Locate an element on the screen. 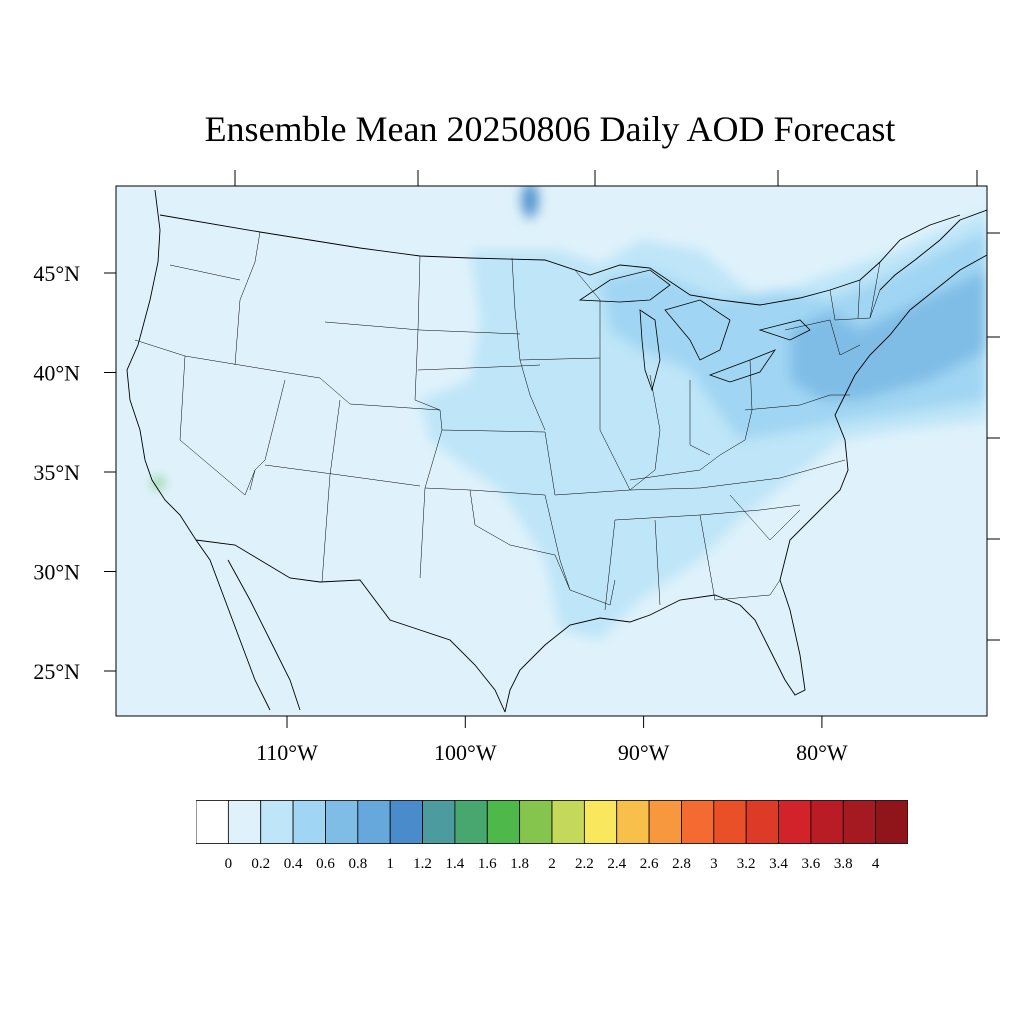 The height and width of the screenshot is (1024, 1024). latitude-labels: 45°N 40°N 35°N 30°N 25°N is located at coordinates (56, 472).